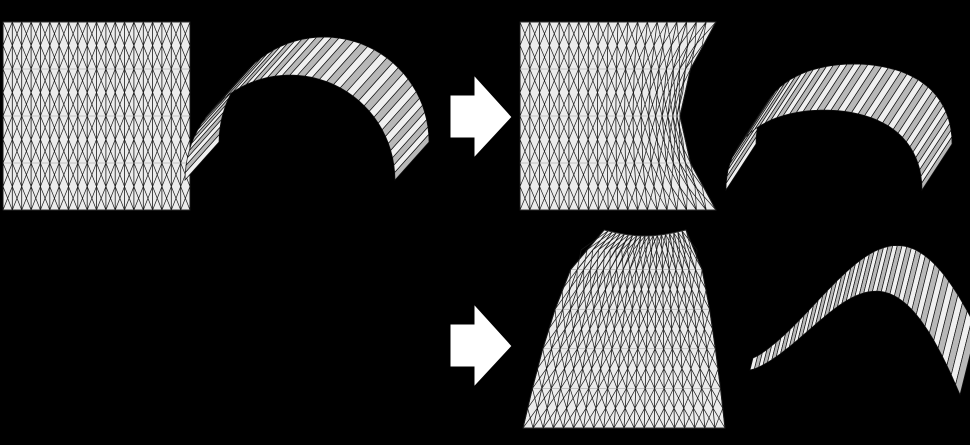  Describe the element at coordinates (618, 116) in the screenshot. I see `modified-crease-pattern` at that location.